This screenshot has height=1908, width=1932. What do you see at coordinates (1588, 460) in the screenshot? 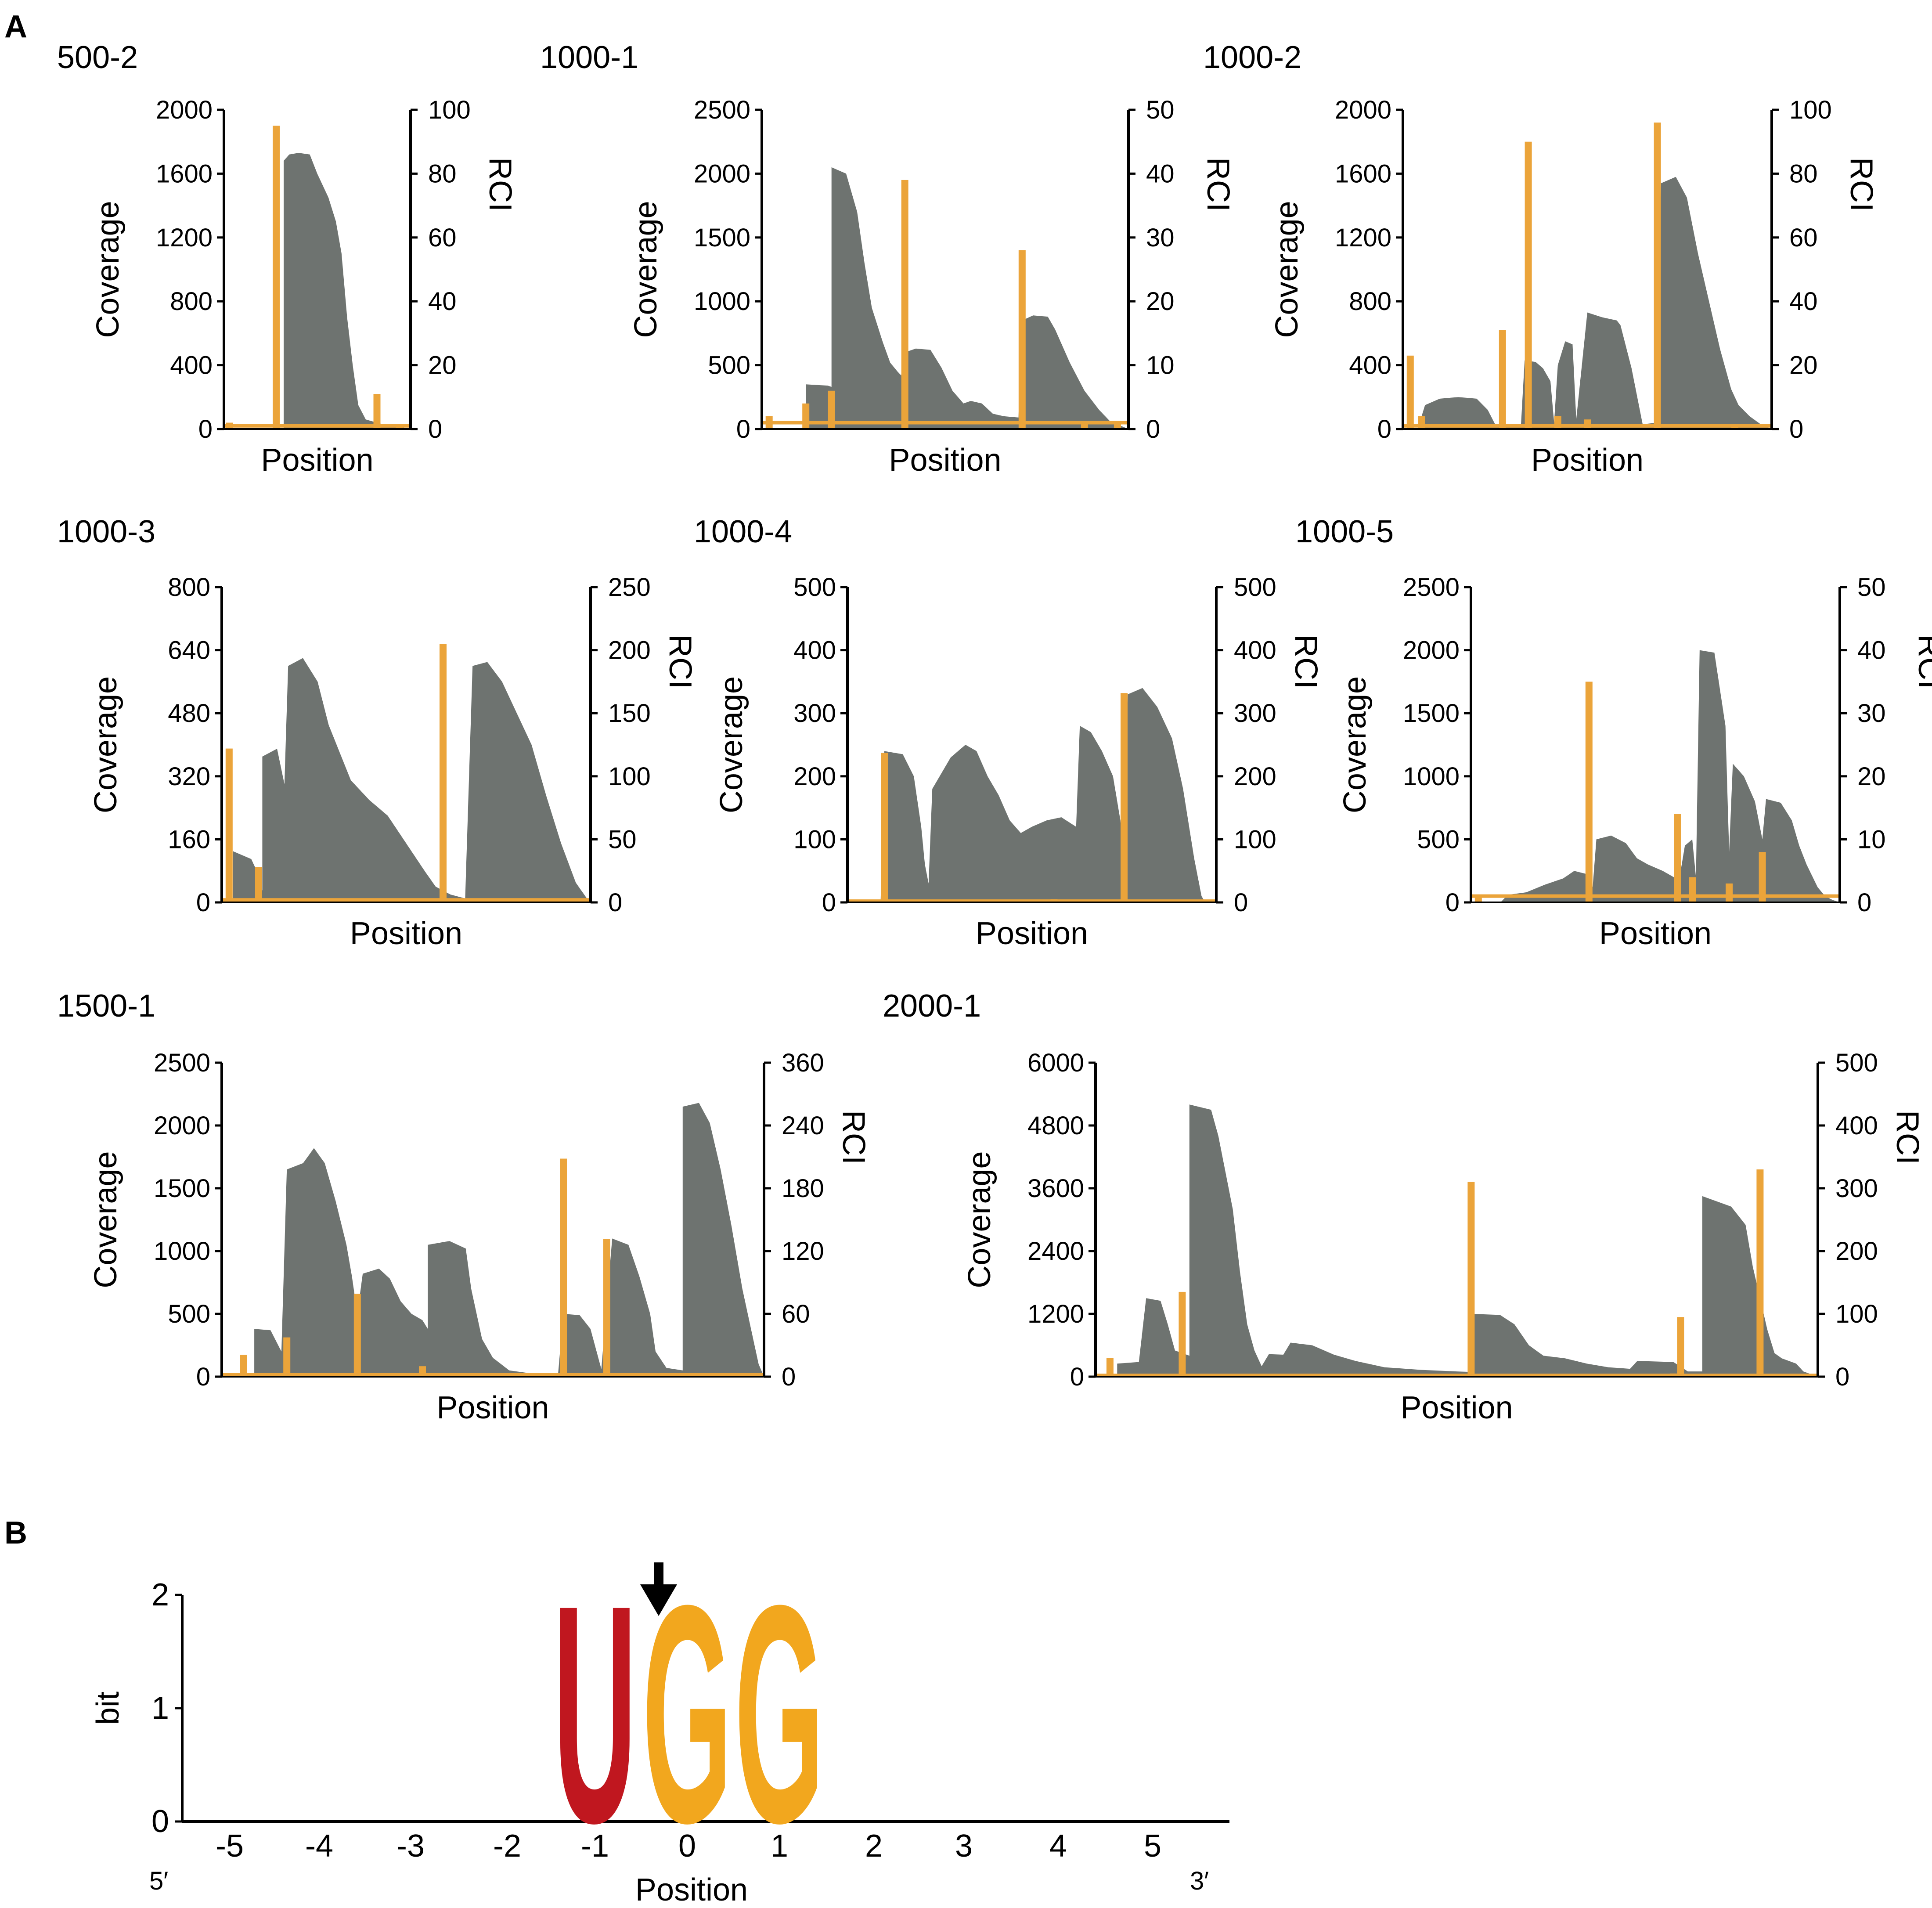
I see `chart-1000-2-xlabel: Position` at bounding box center [1588, 460].